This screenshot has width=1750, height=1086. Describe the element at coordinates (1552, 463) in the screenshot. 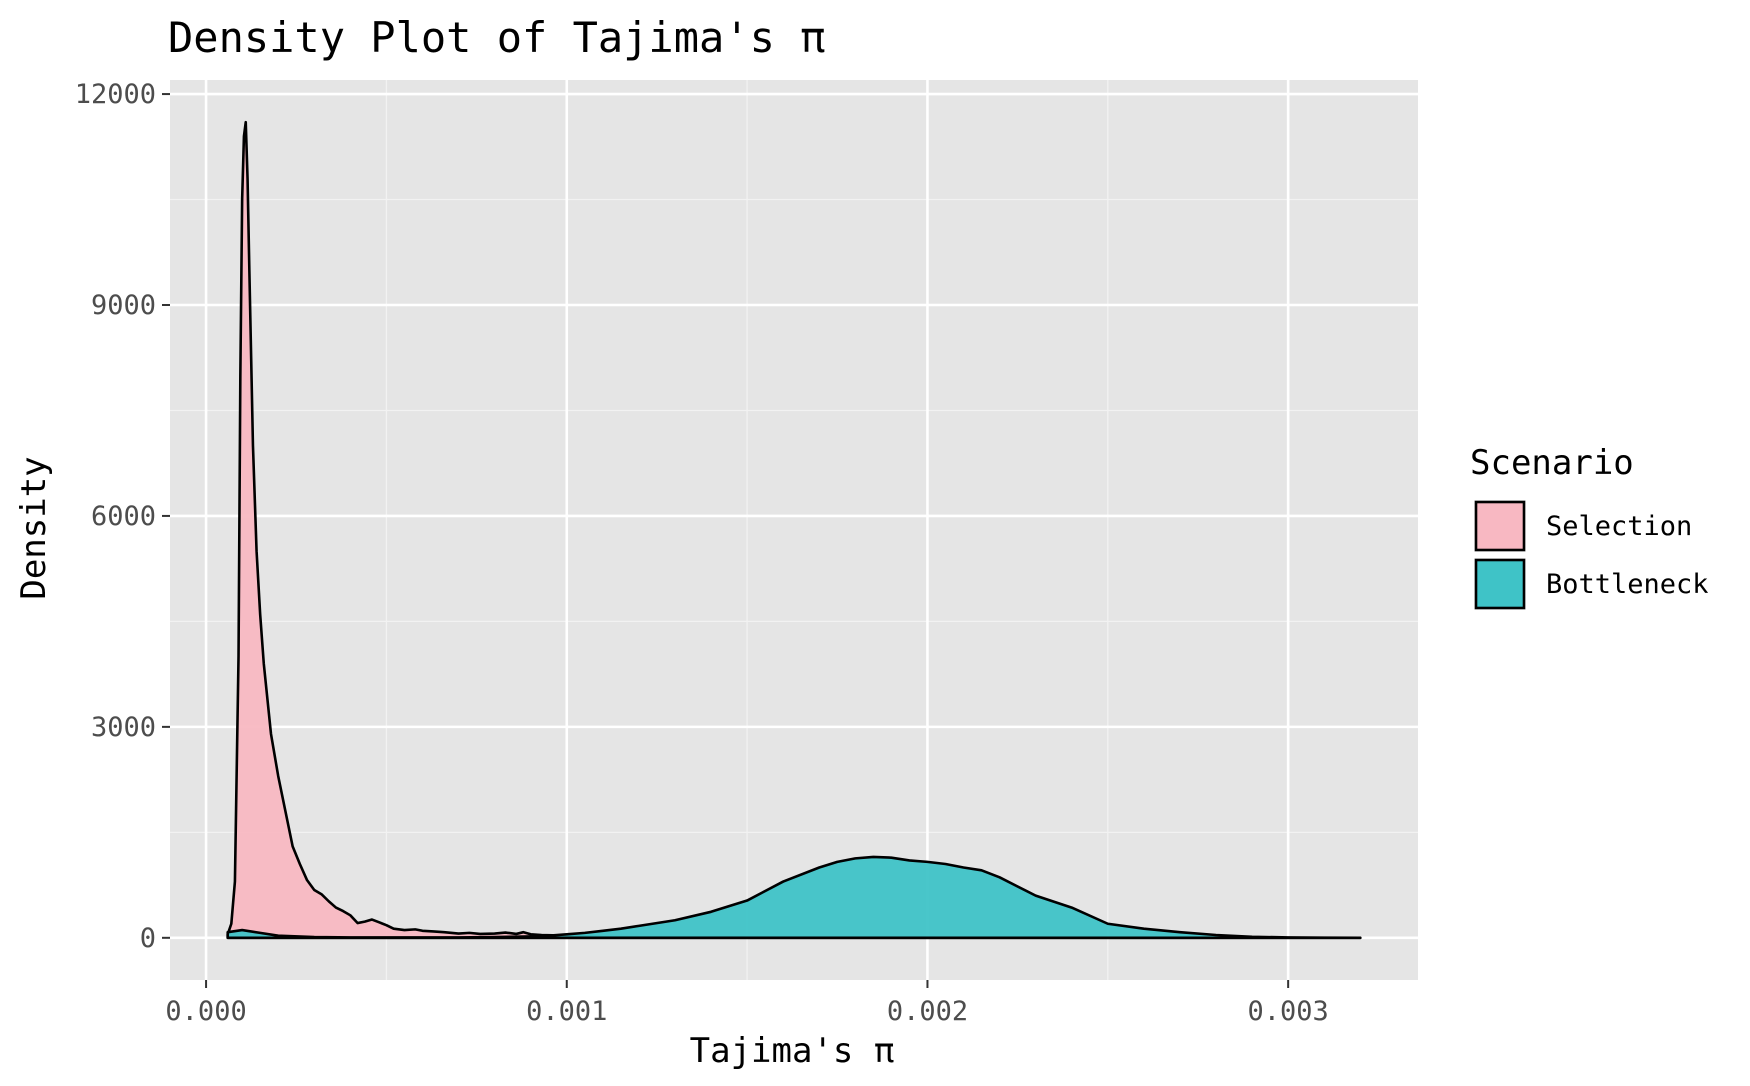

I see `legend-title: Scenario` at that location.